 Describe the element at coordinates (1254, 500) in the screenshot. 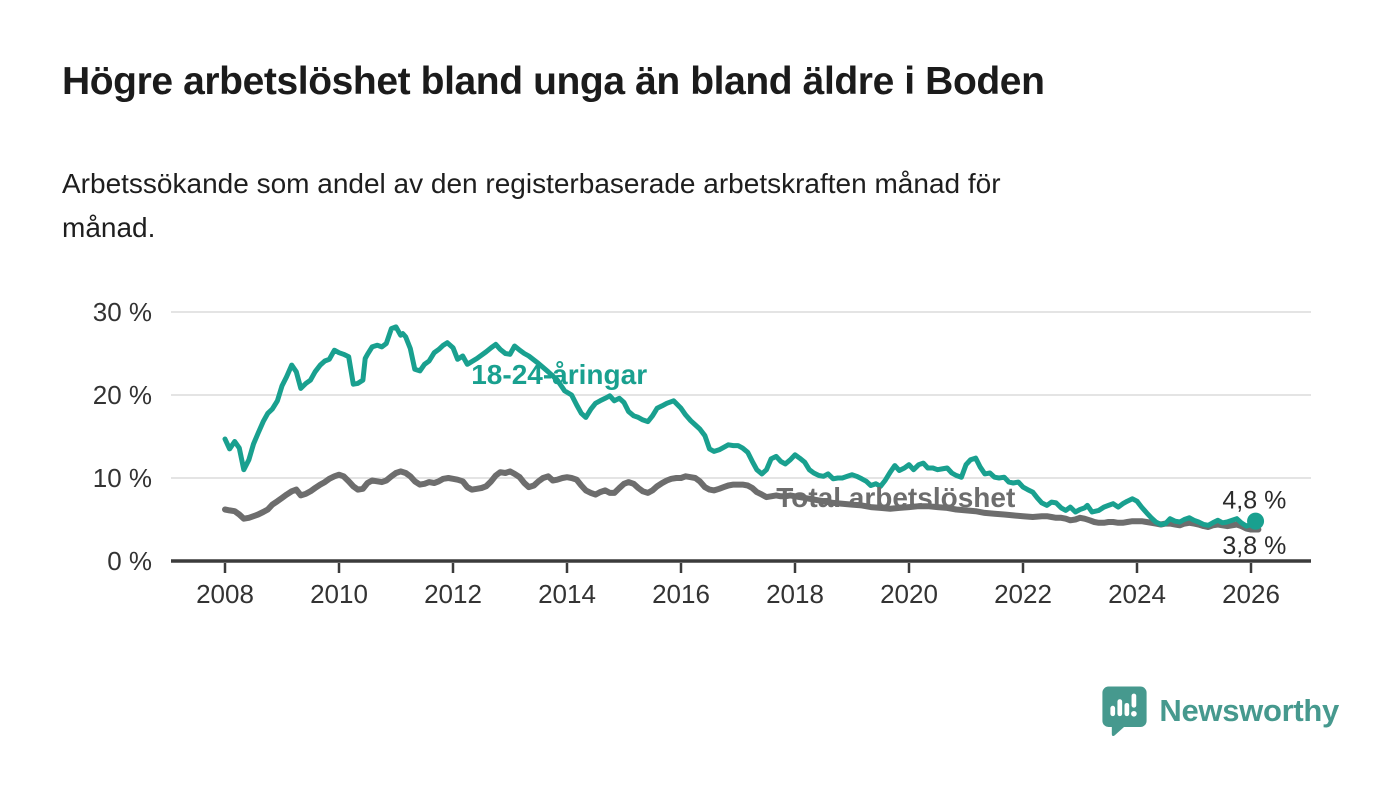

I see `end-value-label-0: 4,8 %` at that location.